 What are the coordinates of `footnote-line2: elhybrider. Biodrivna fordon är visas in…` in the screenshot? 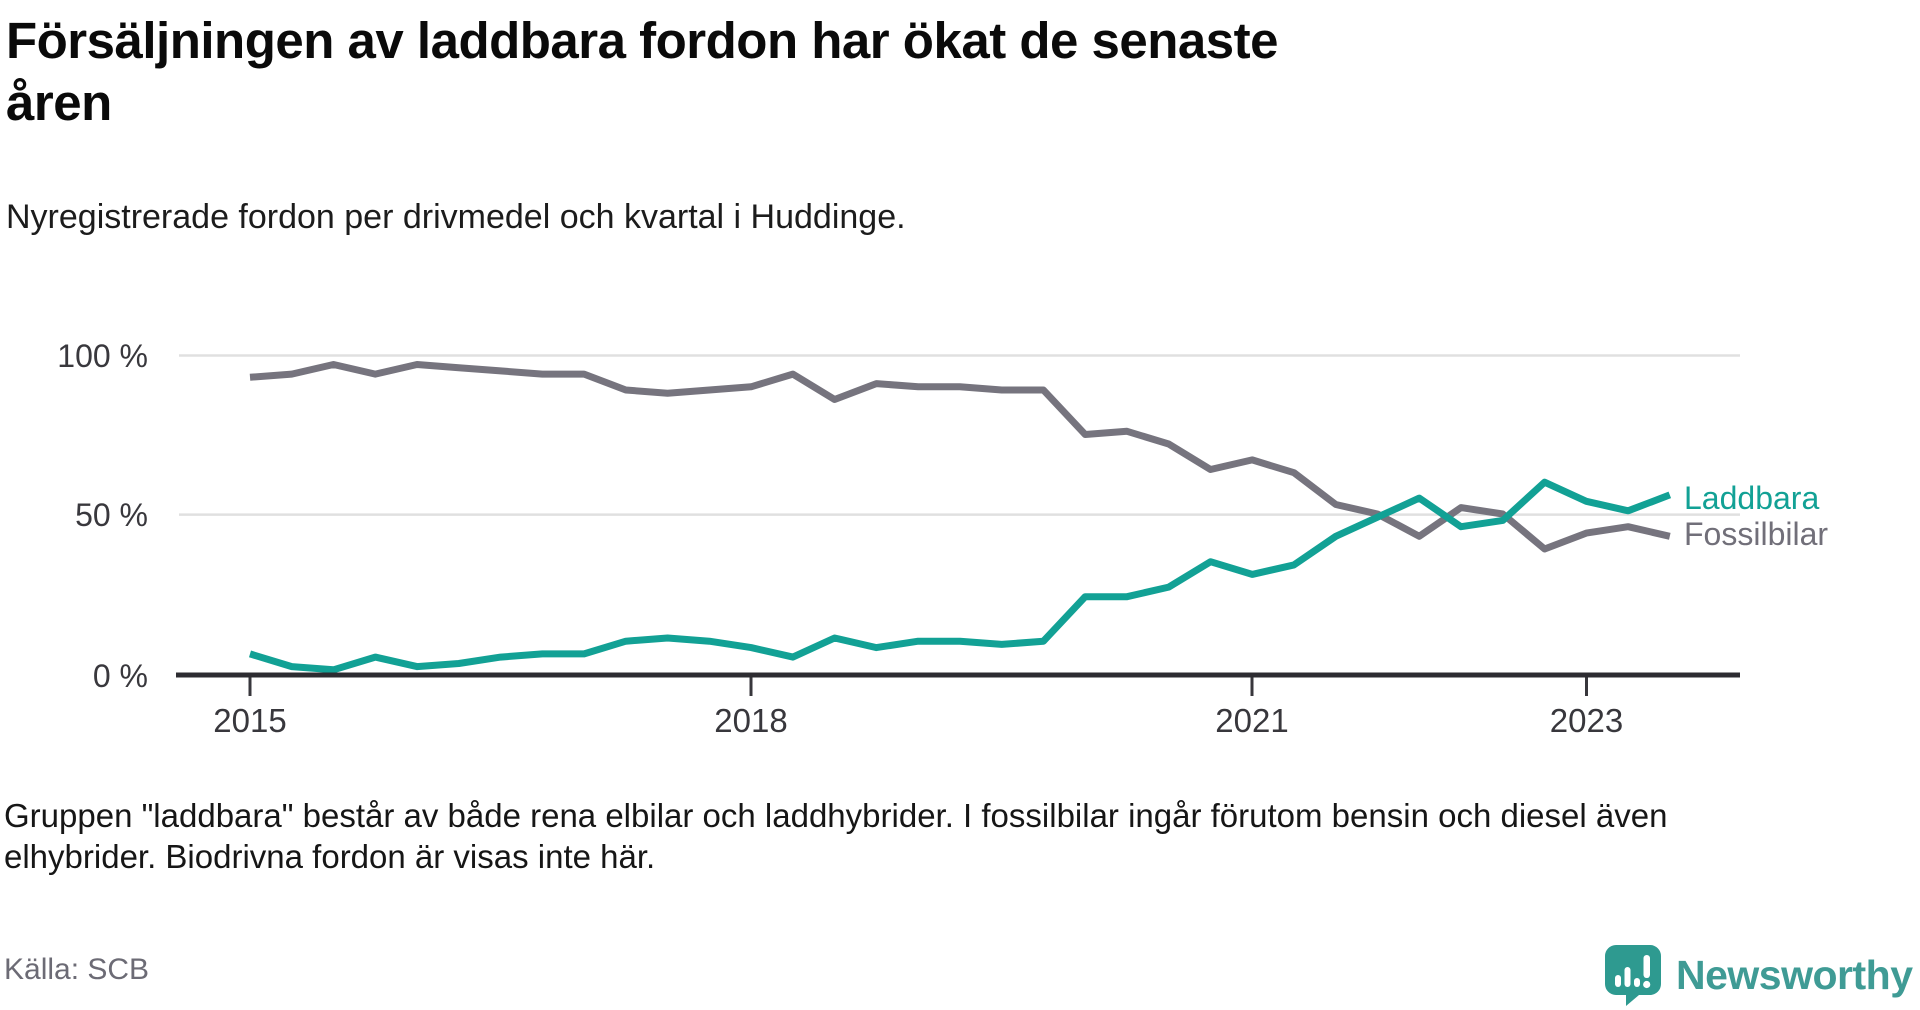 It's located at (330, 856).